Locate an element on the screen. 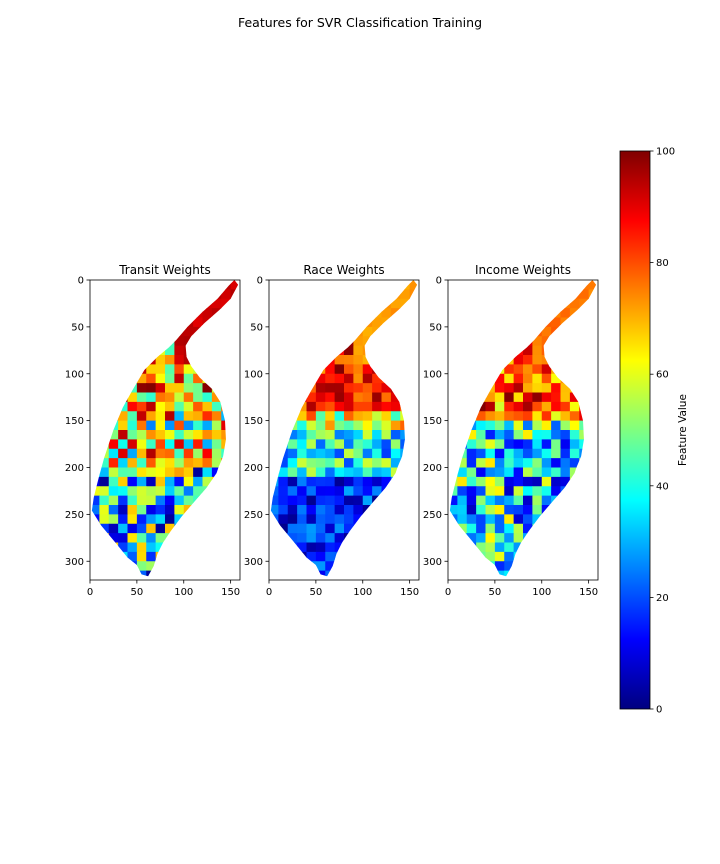  heatmap-cells is located at coordinates (165, 428).